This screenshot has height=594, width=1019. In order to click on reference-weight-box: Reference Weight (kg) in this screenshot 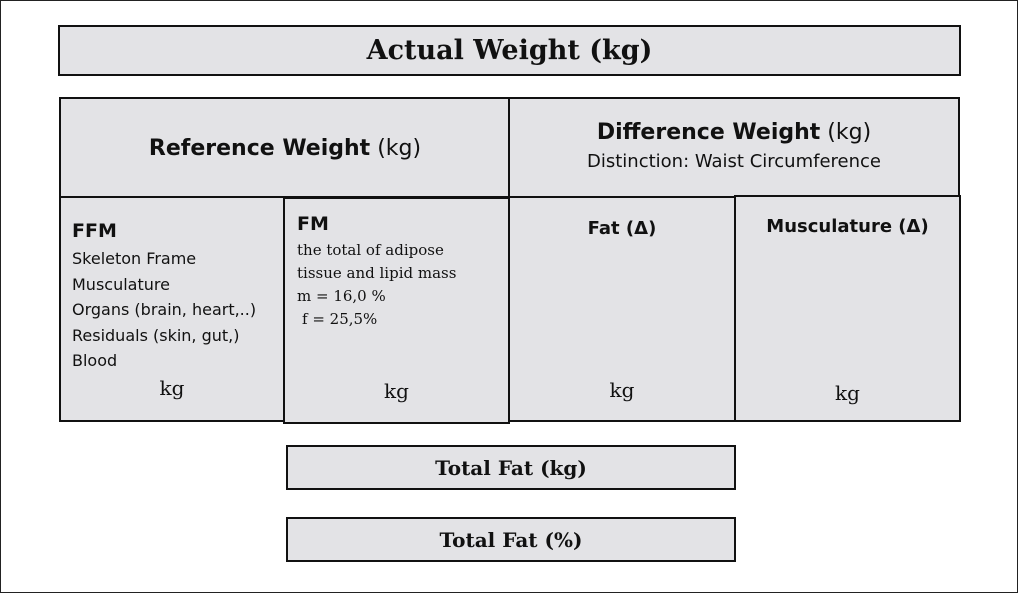, I will do `click(285, 147)`.